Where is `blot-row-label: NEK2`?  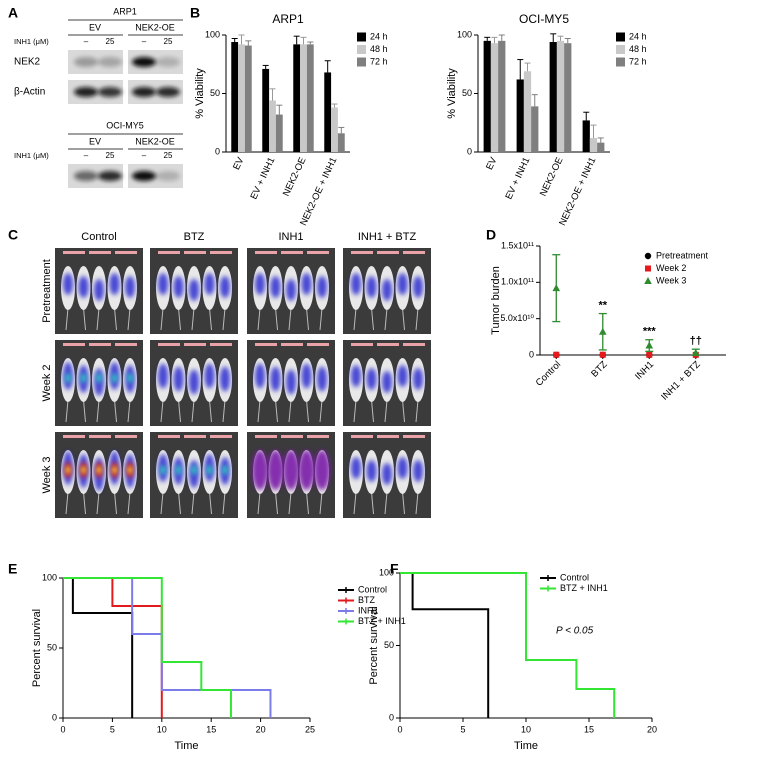 blot-row-label: NEK2 is located at coordinates (27, 62).